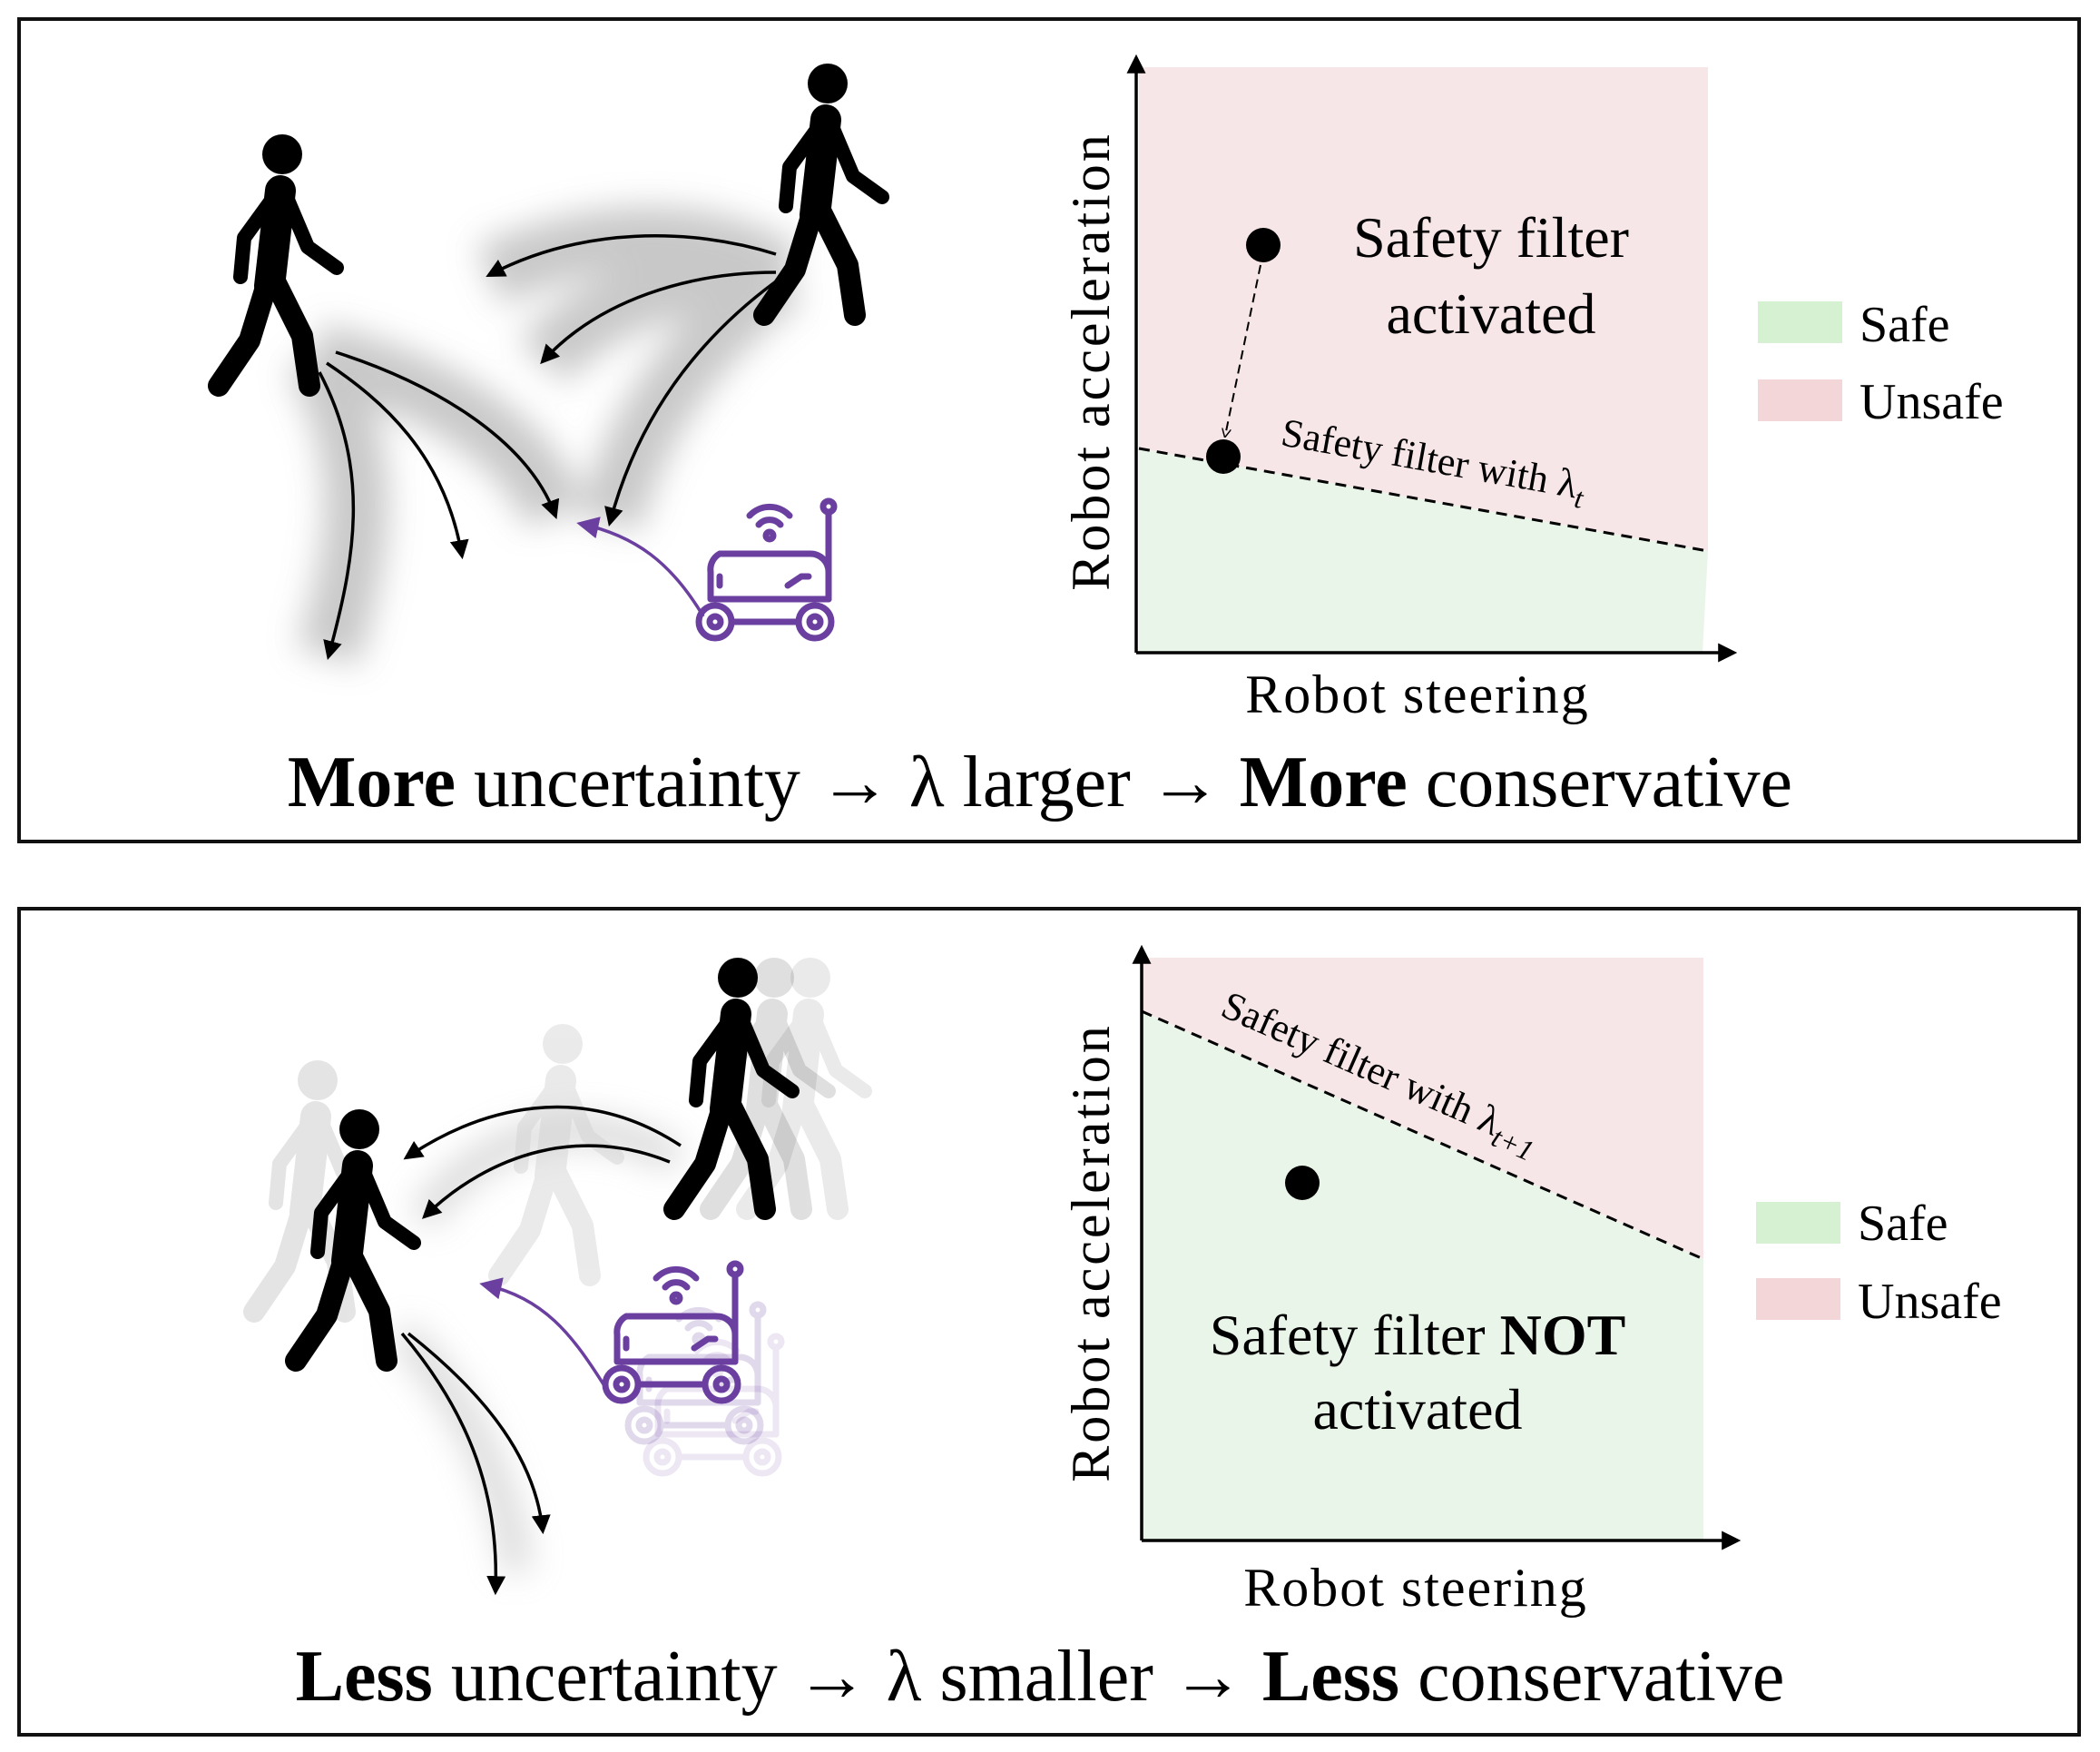 This screenshot has height=1752, width=2100. Describe the element at coordinates (1881, 363) in the screenshot. I see `top-legend: Safe Unsafe` at that location.